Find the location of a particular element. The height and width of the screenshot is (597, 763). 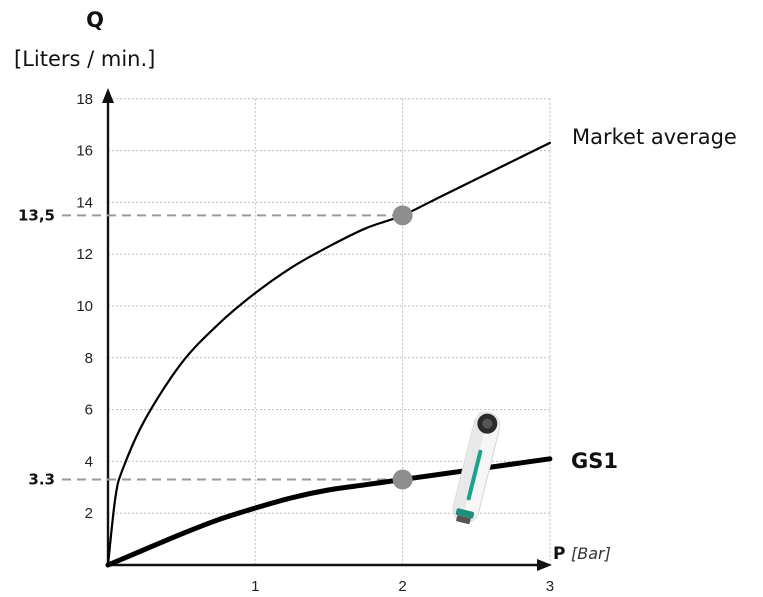

reference-label: 13,5 is located at coordinates (36, 215).